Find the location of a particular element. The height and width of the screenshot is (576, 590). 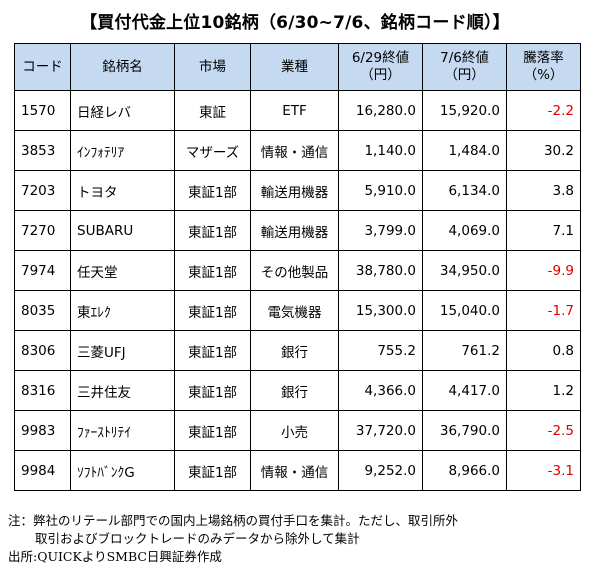

cell-name: 任天堂 is located at coordinates (122, 270).